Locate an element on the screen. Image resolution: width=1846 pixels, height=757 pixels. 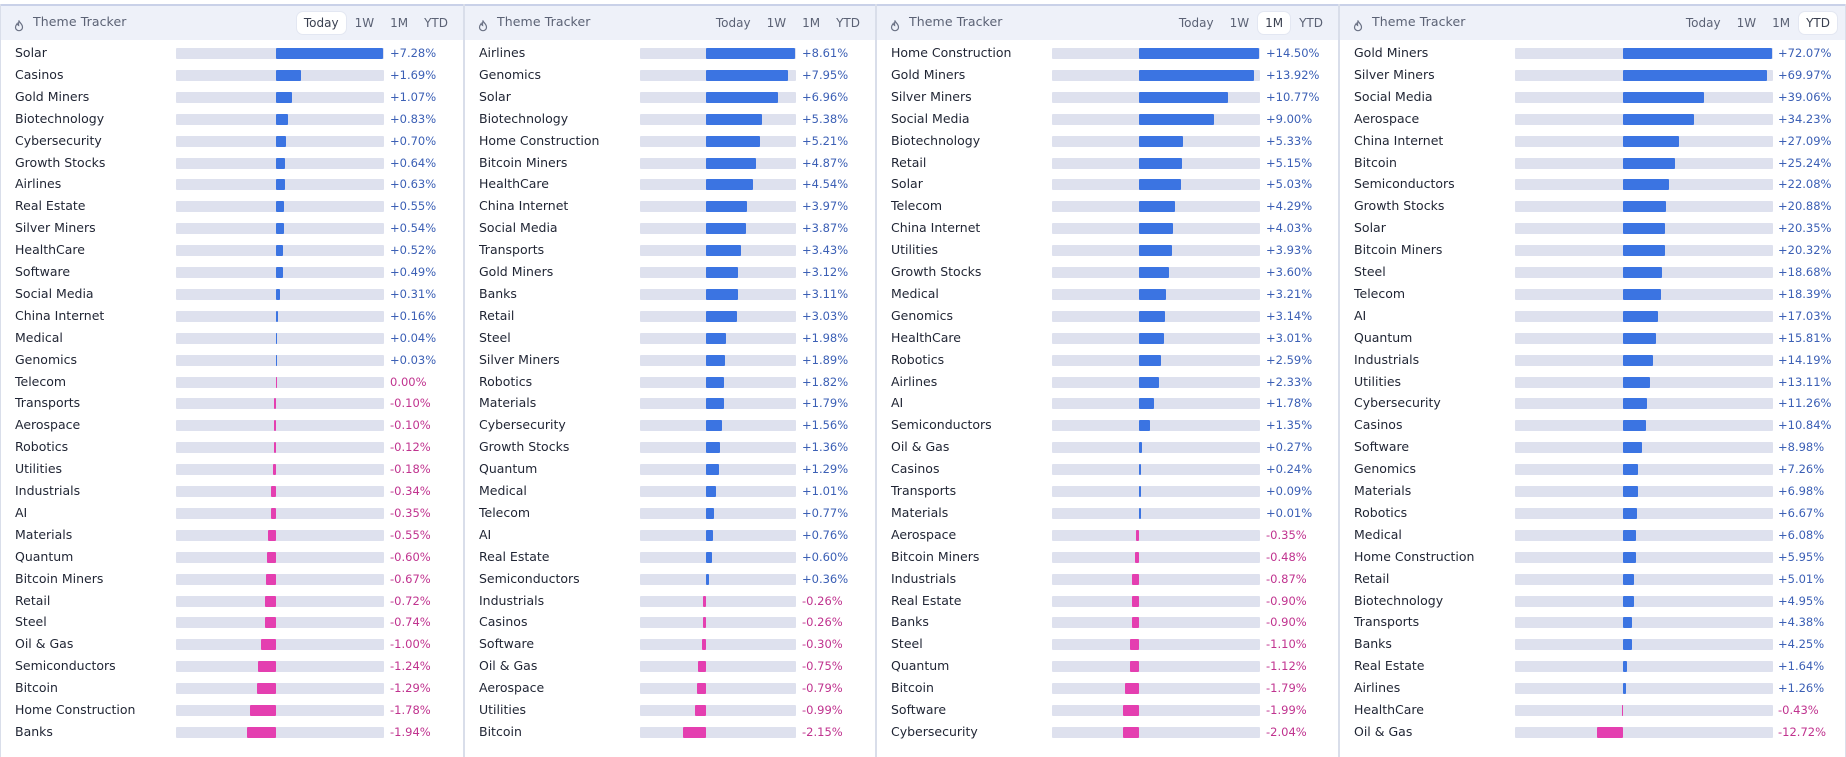
theme-row: Airlines +0.63% is located at coordinates (232, 184).